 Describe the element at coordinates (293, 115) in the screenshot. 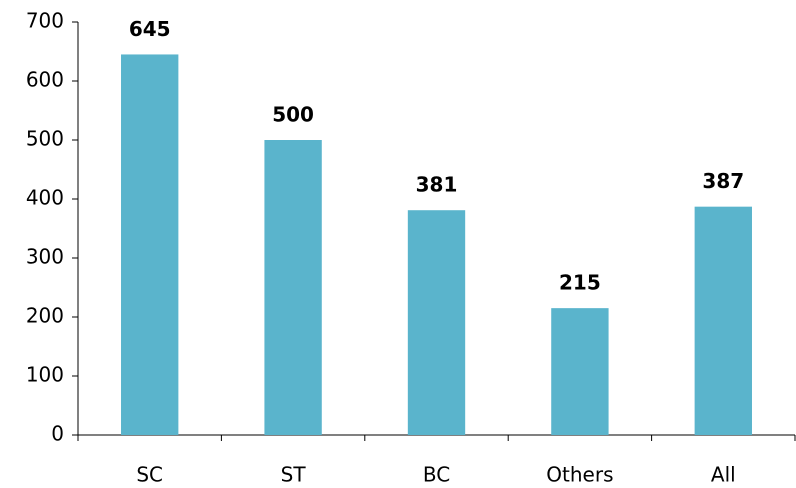

I see `data-label: 500` at that location.